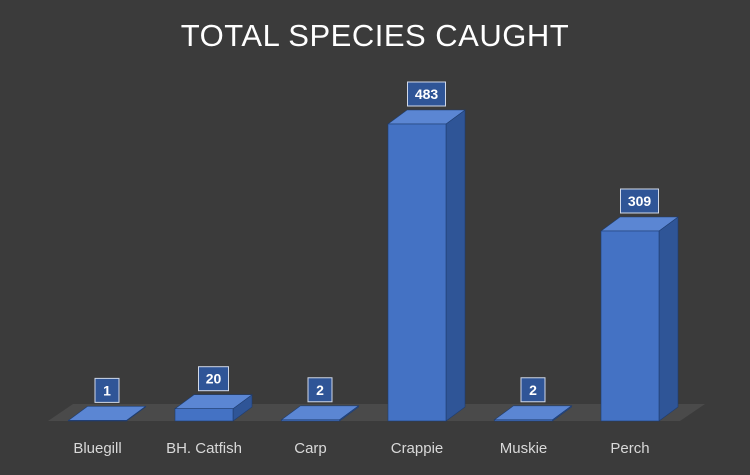 The height and width of the screenshot is (475, 750). I want to click on data-label: 309, so click(639, 201).